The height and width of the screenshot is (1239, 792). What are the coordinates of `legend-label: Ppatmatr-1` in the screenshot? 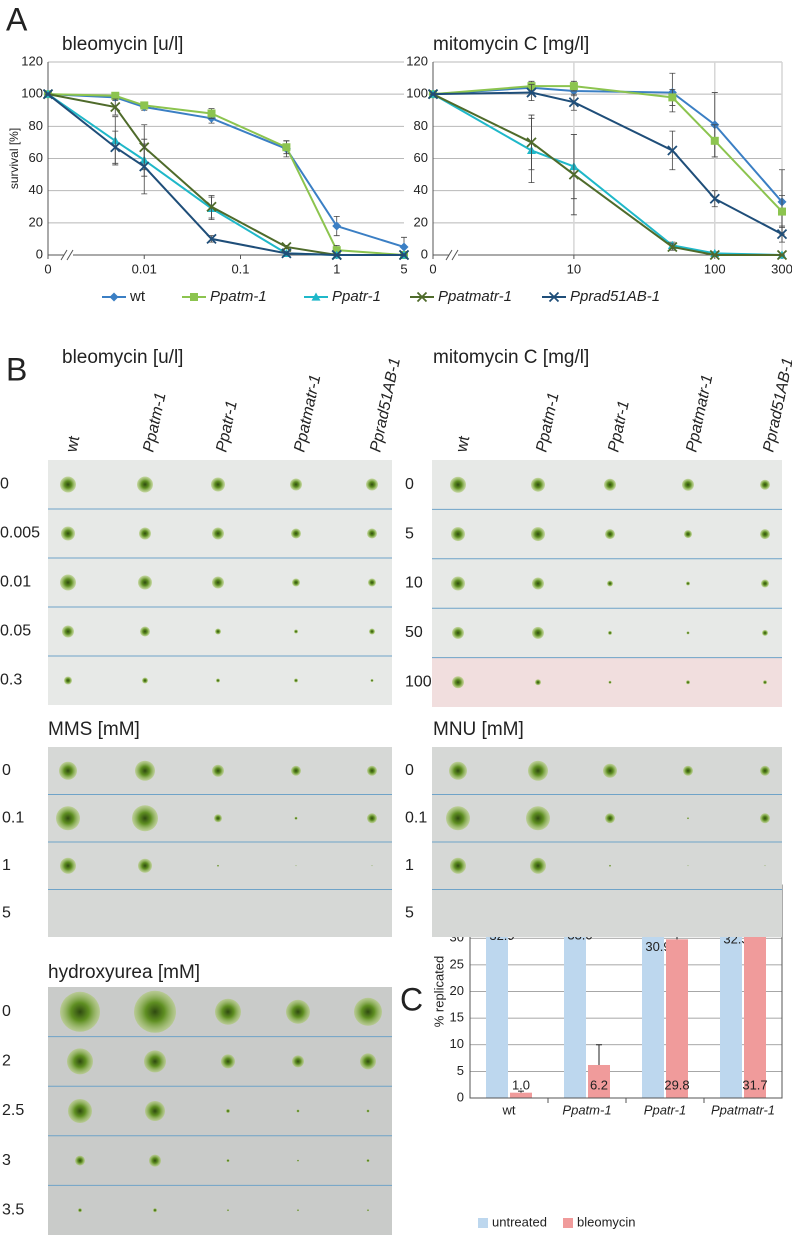 It's located at (475, 296).